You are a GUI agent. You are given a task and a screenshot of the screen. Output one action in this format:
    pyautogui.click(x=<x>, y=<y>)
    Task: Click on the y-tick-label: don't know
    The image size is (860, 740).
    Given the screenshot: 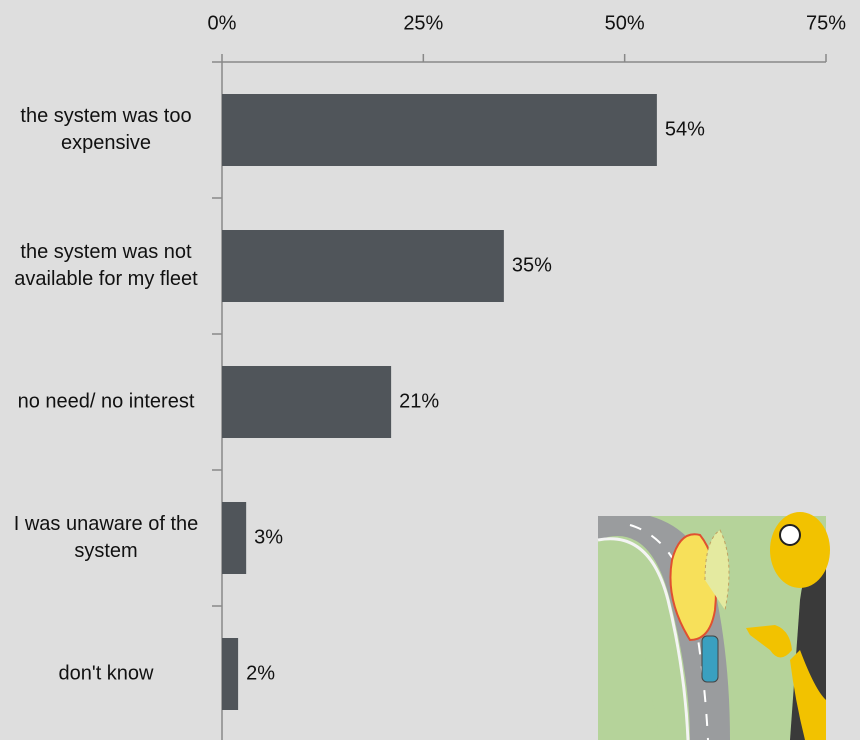 What is the action you would take?
    pyautogui.click(x=106, y=673)
    